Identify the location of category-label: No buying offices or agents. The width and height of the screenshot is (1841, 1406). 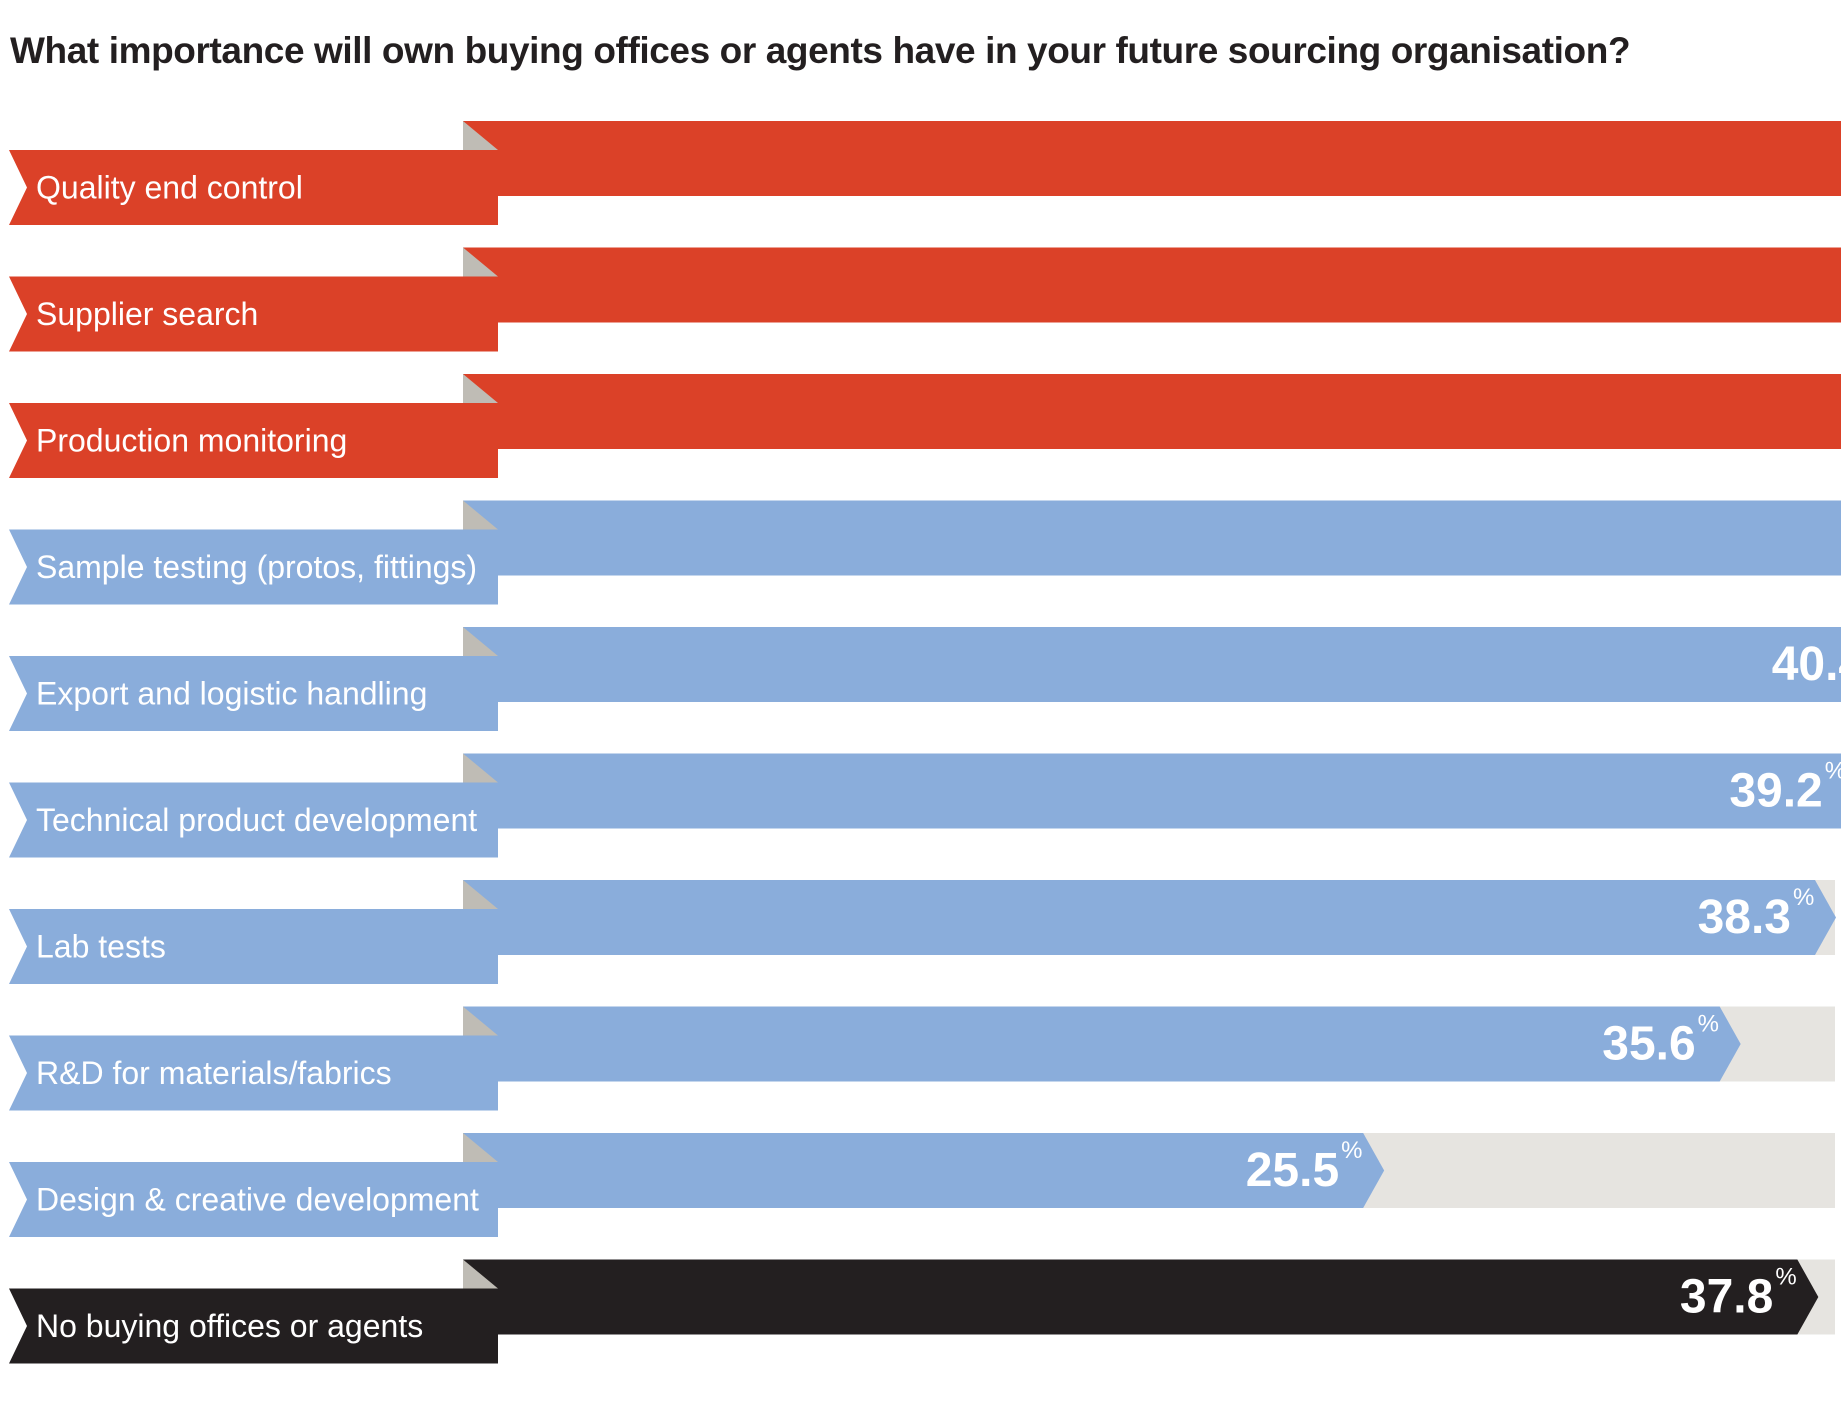
(229, 1326).